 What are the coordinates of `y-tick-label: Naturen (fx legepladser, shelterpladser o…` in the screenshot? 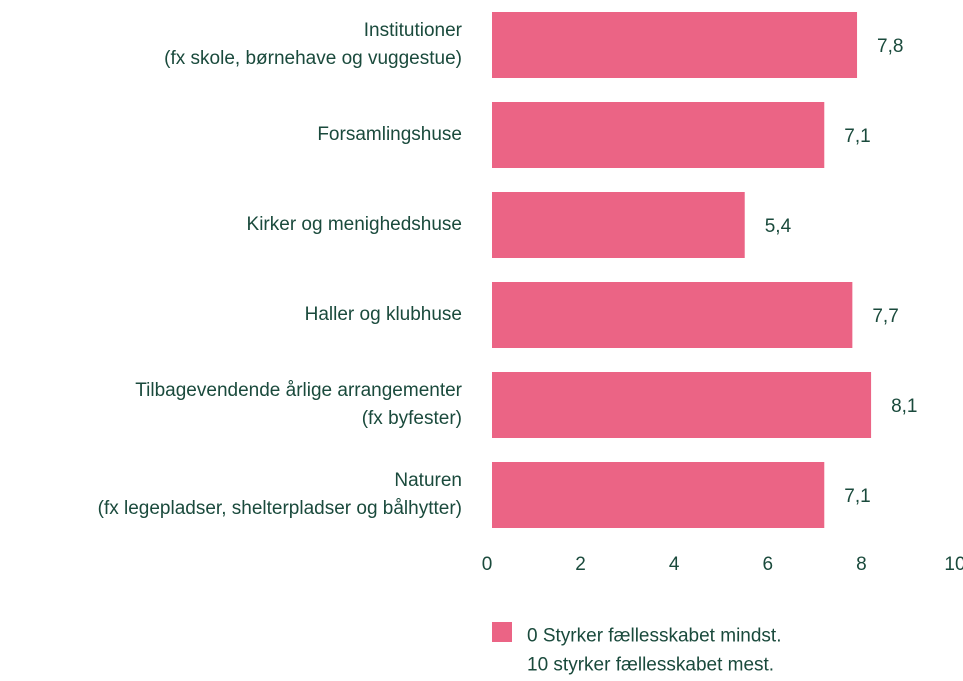 It's located at (280, 494).